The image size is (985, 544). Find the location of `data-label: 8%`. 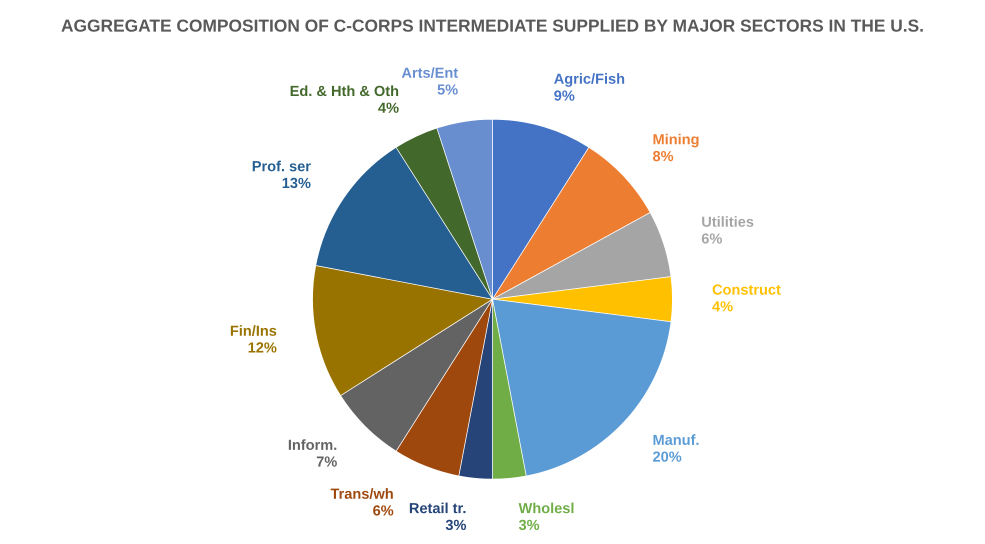

data-label: 8% is located at coordinates (663, 156).